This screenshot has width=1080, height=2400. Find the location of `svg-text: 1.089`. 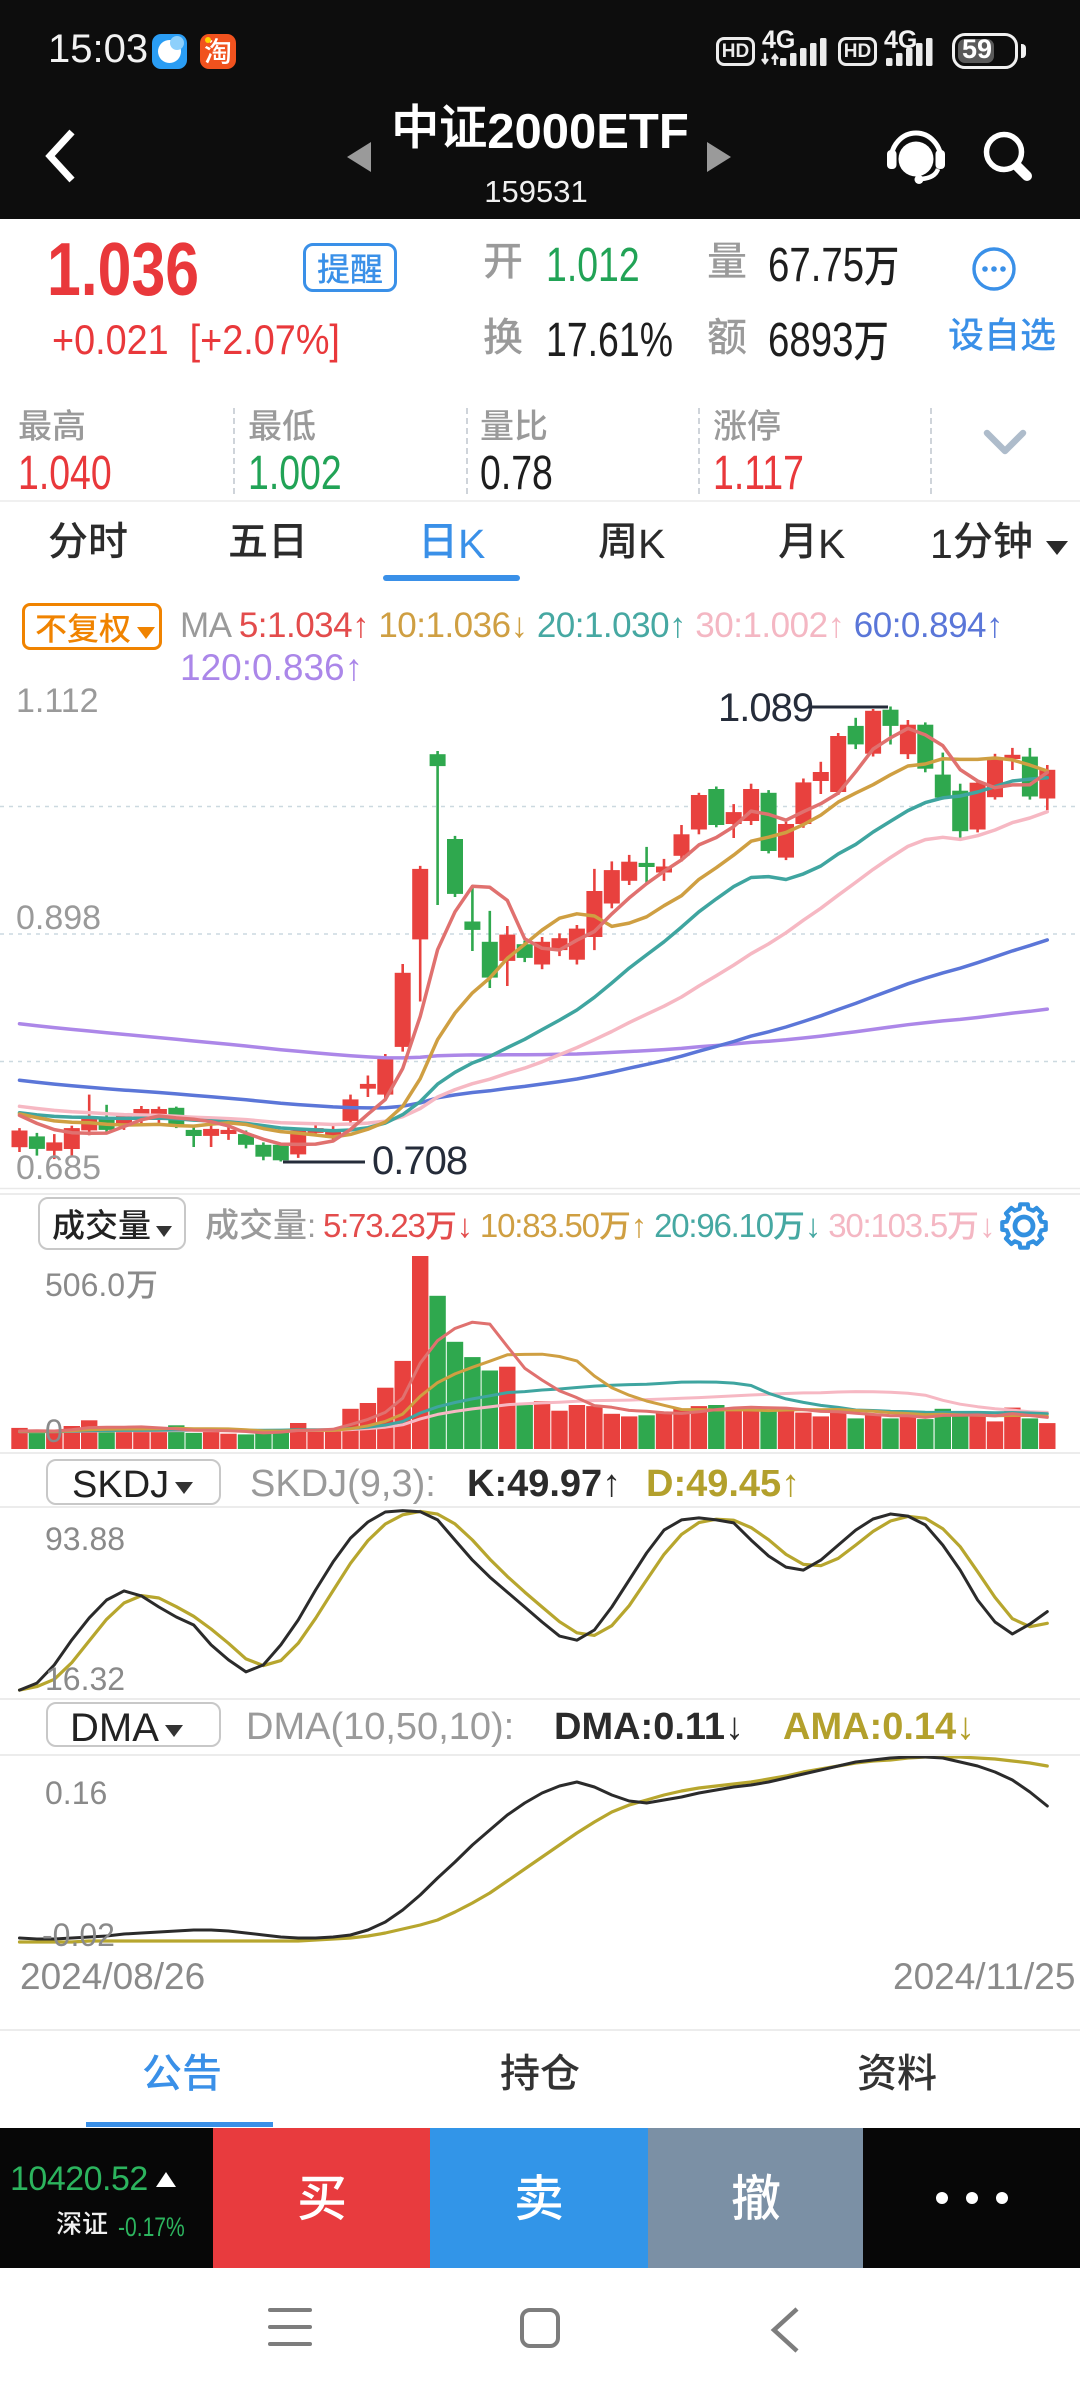

svg-text: 1.089 is located at coordinates (765, 708).